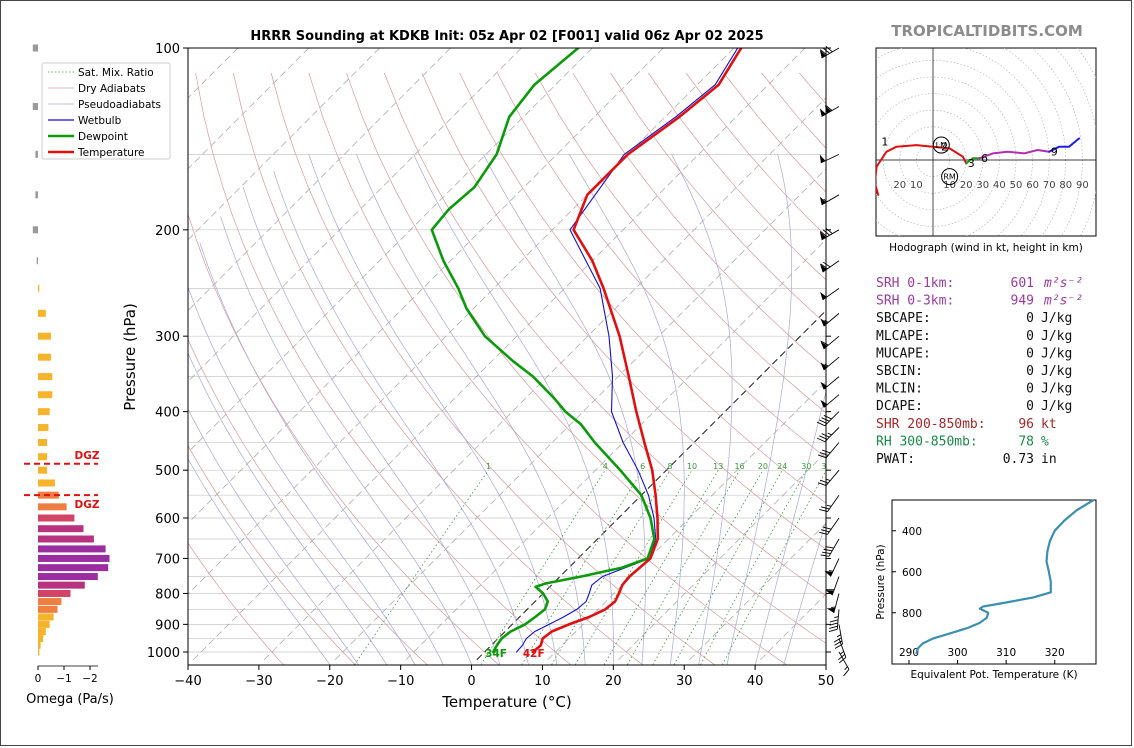 Image resolution: width=1134 pixels, height=748 pixels. What do you see at coordinates (1018, 459) in the screenshot?
I see `stat-value: 0.73` at bounding box center [1018, 459].